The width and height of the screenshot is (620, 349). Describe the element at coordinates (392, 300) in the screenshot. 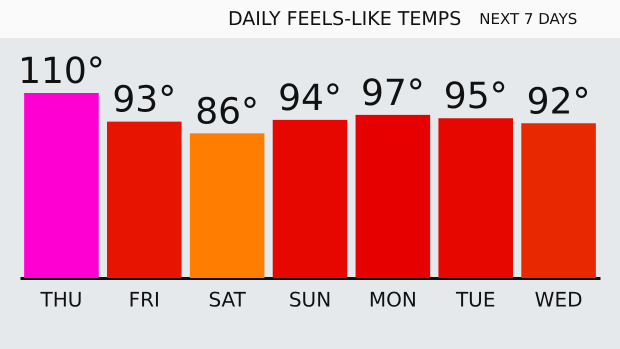

I see `x-tick-label: MON` at that location.